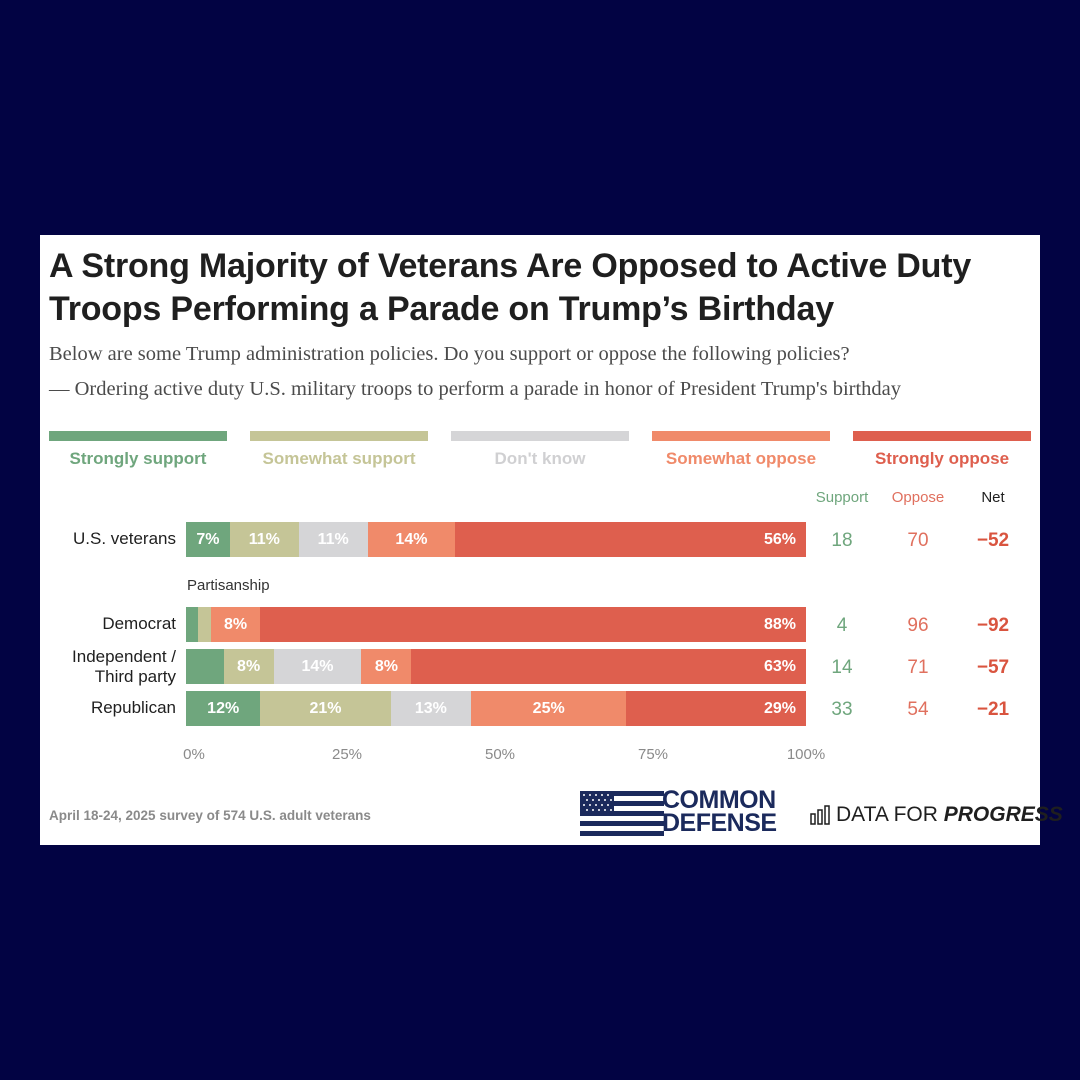 This screenshot has width=1080, height=1080. What do you see at coordinates (993, 540) in the screenshot?
I see `stat-net: −52` at bounding box center [993, 540].